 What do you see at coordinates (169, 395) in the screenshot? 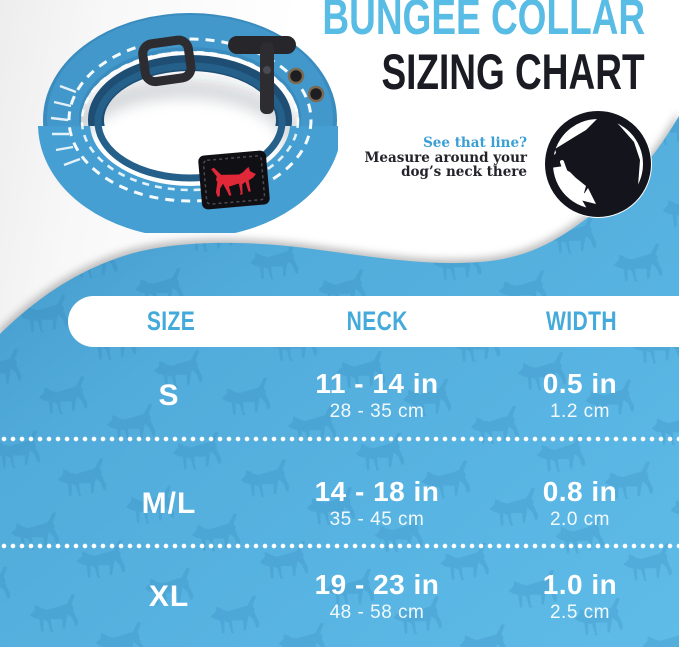
I see `size-label: S` at bounding box center [169, 395].